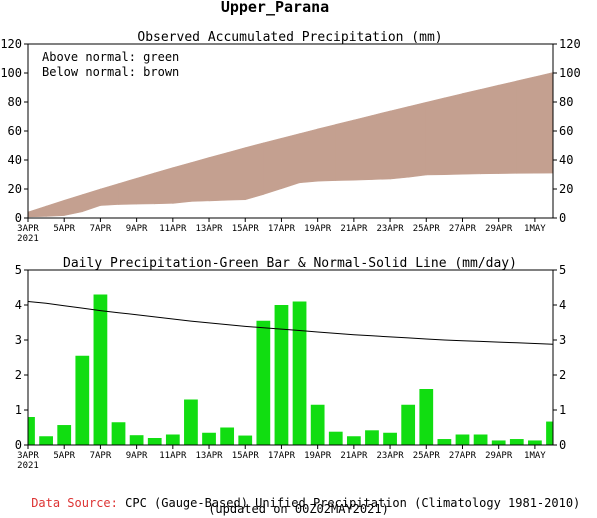  Describe the element at coordinates (318, 229) in the screenshot. I see `x-tick-label: 19APR` at that location.